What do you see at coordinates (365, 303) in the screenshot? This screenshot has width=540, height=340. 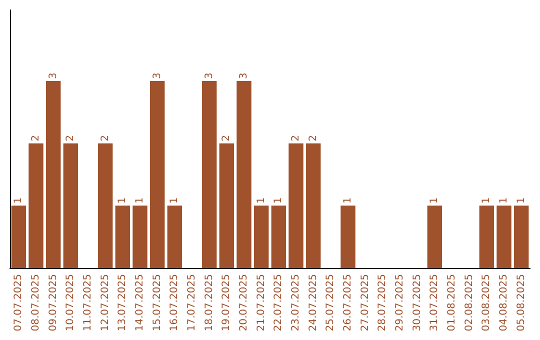 I see `x-tick-label: 27.07.2025` at bounding box center [365, 303].